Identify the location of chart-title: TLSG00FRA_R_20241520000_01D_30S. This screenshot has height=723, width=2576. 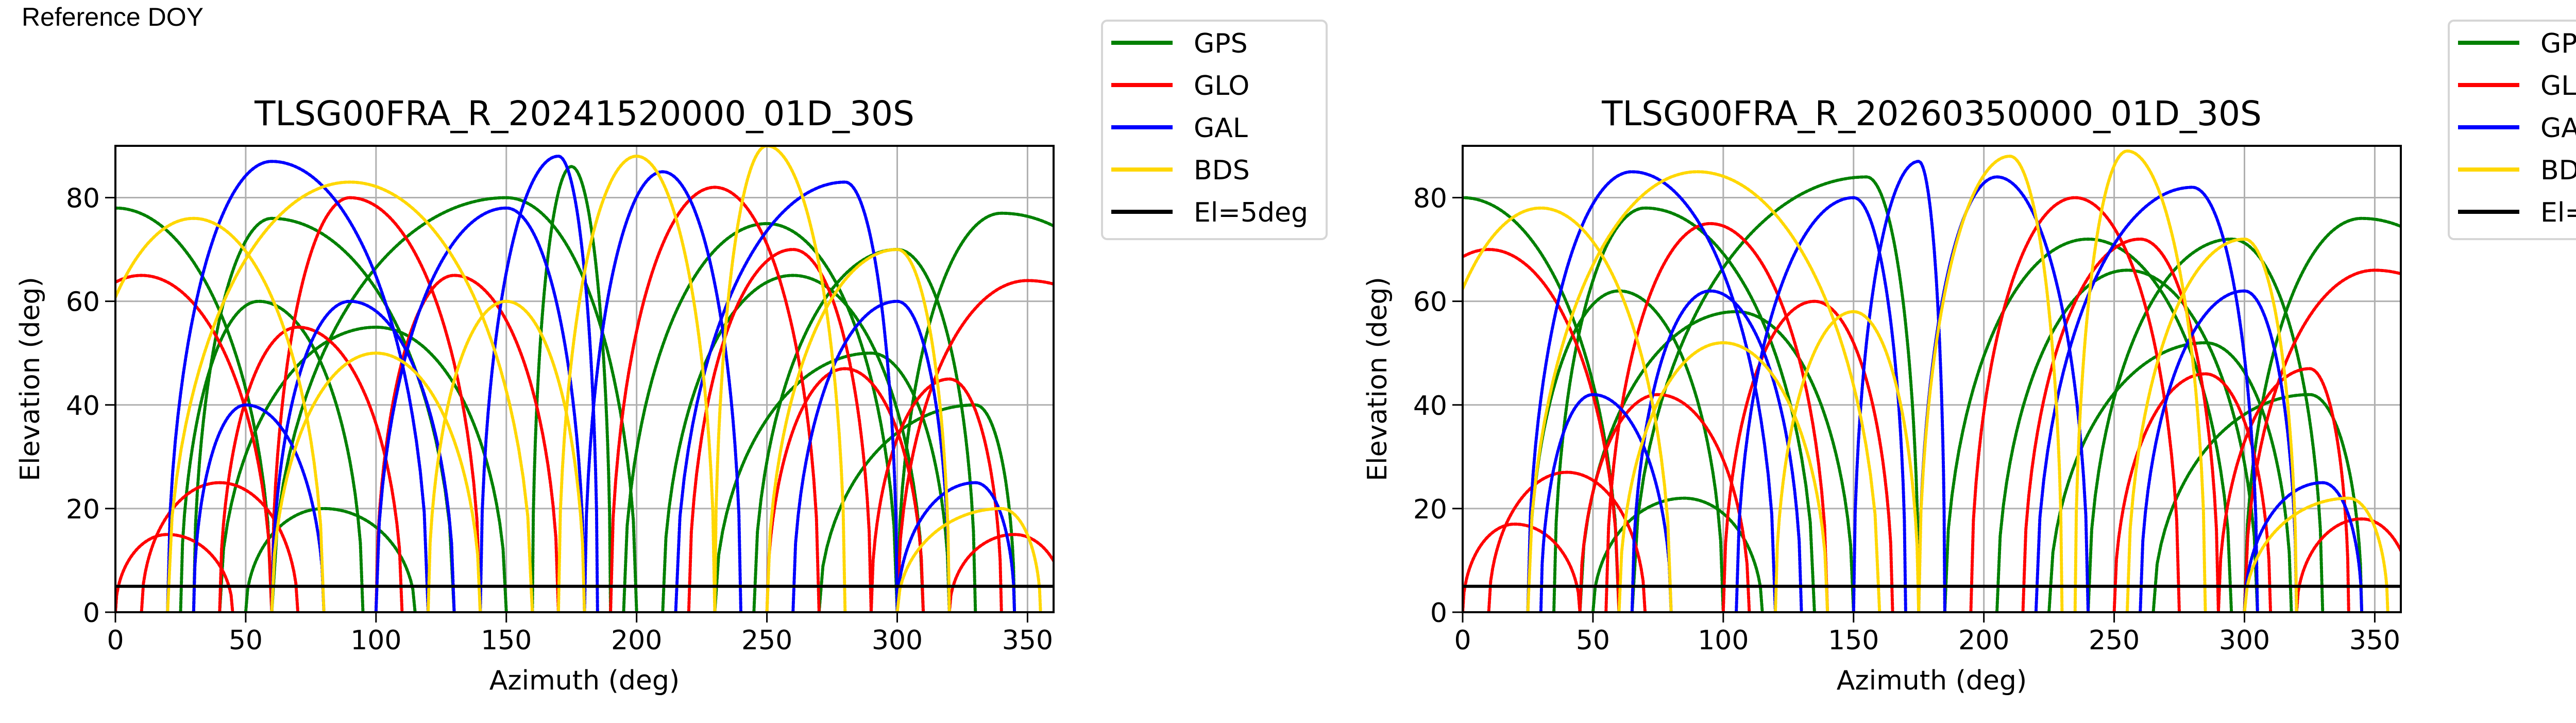
(584, 113).